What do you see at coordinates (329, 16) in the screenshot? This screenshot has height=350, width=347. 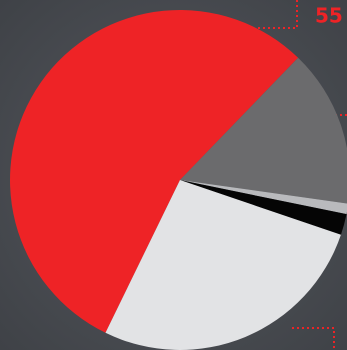 I see `value-label: 55` at bounding box center [329, 16].